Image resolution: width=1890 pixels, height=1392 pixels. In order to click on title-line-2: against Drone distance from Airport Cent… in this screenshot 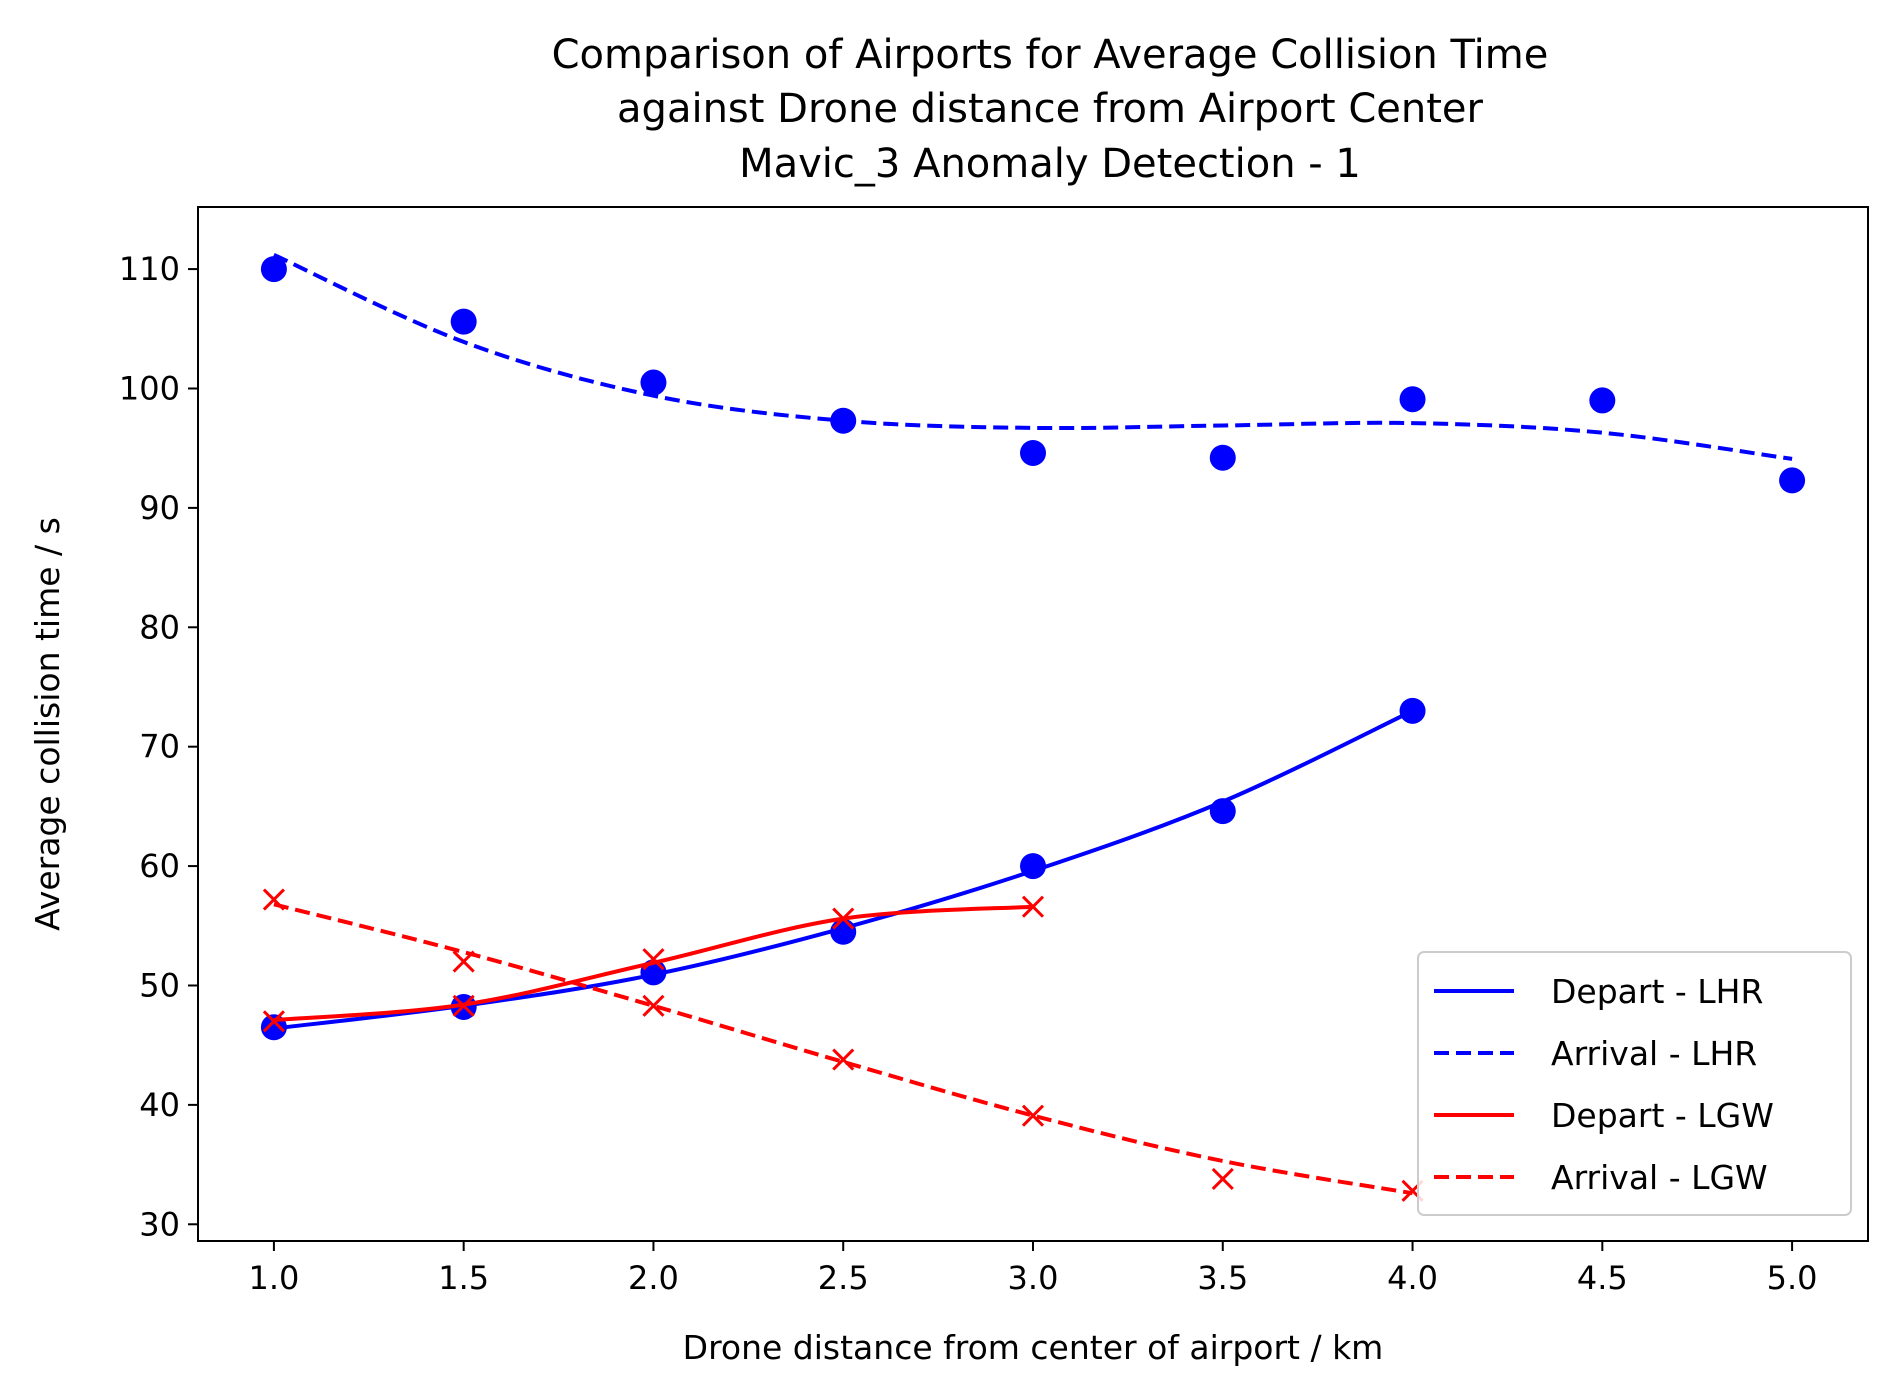, I will do `click(1050, 109)`.